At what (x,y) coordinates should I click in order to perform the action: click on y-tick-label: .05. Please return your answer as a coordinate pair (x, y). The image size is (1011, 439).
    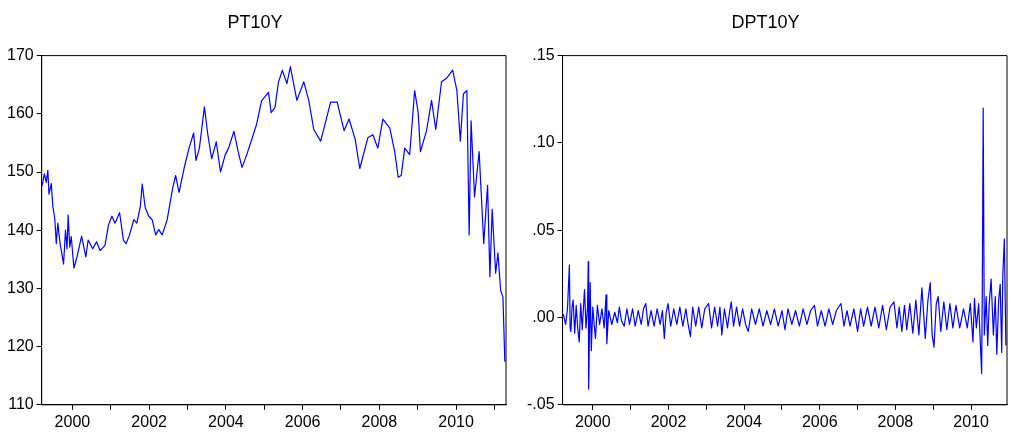
    Looking at the image, I should click on (543, 229).